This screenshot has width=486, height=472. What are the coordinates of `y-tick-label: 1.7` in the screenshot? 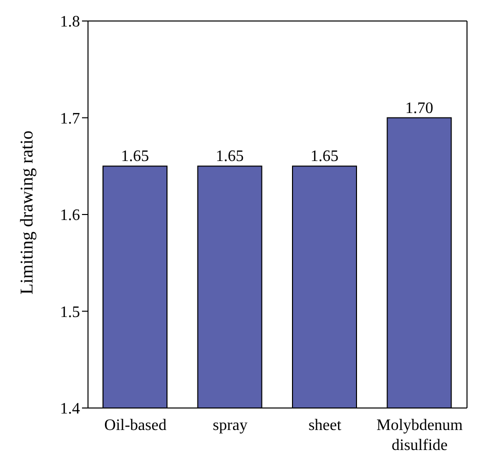 It's located at (70, 119).